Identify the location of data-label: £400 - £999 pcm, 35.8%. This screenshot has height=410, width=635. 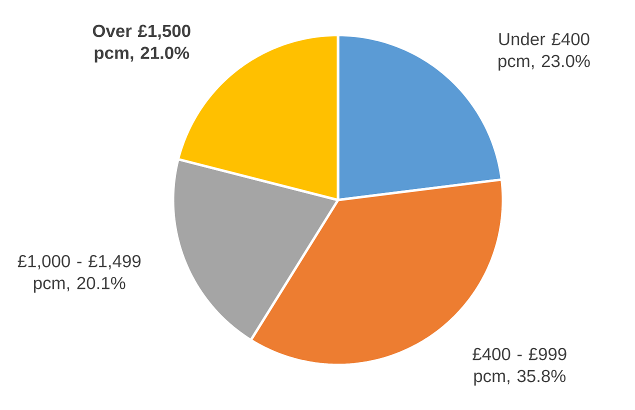
(519, 367).